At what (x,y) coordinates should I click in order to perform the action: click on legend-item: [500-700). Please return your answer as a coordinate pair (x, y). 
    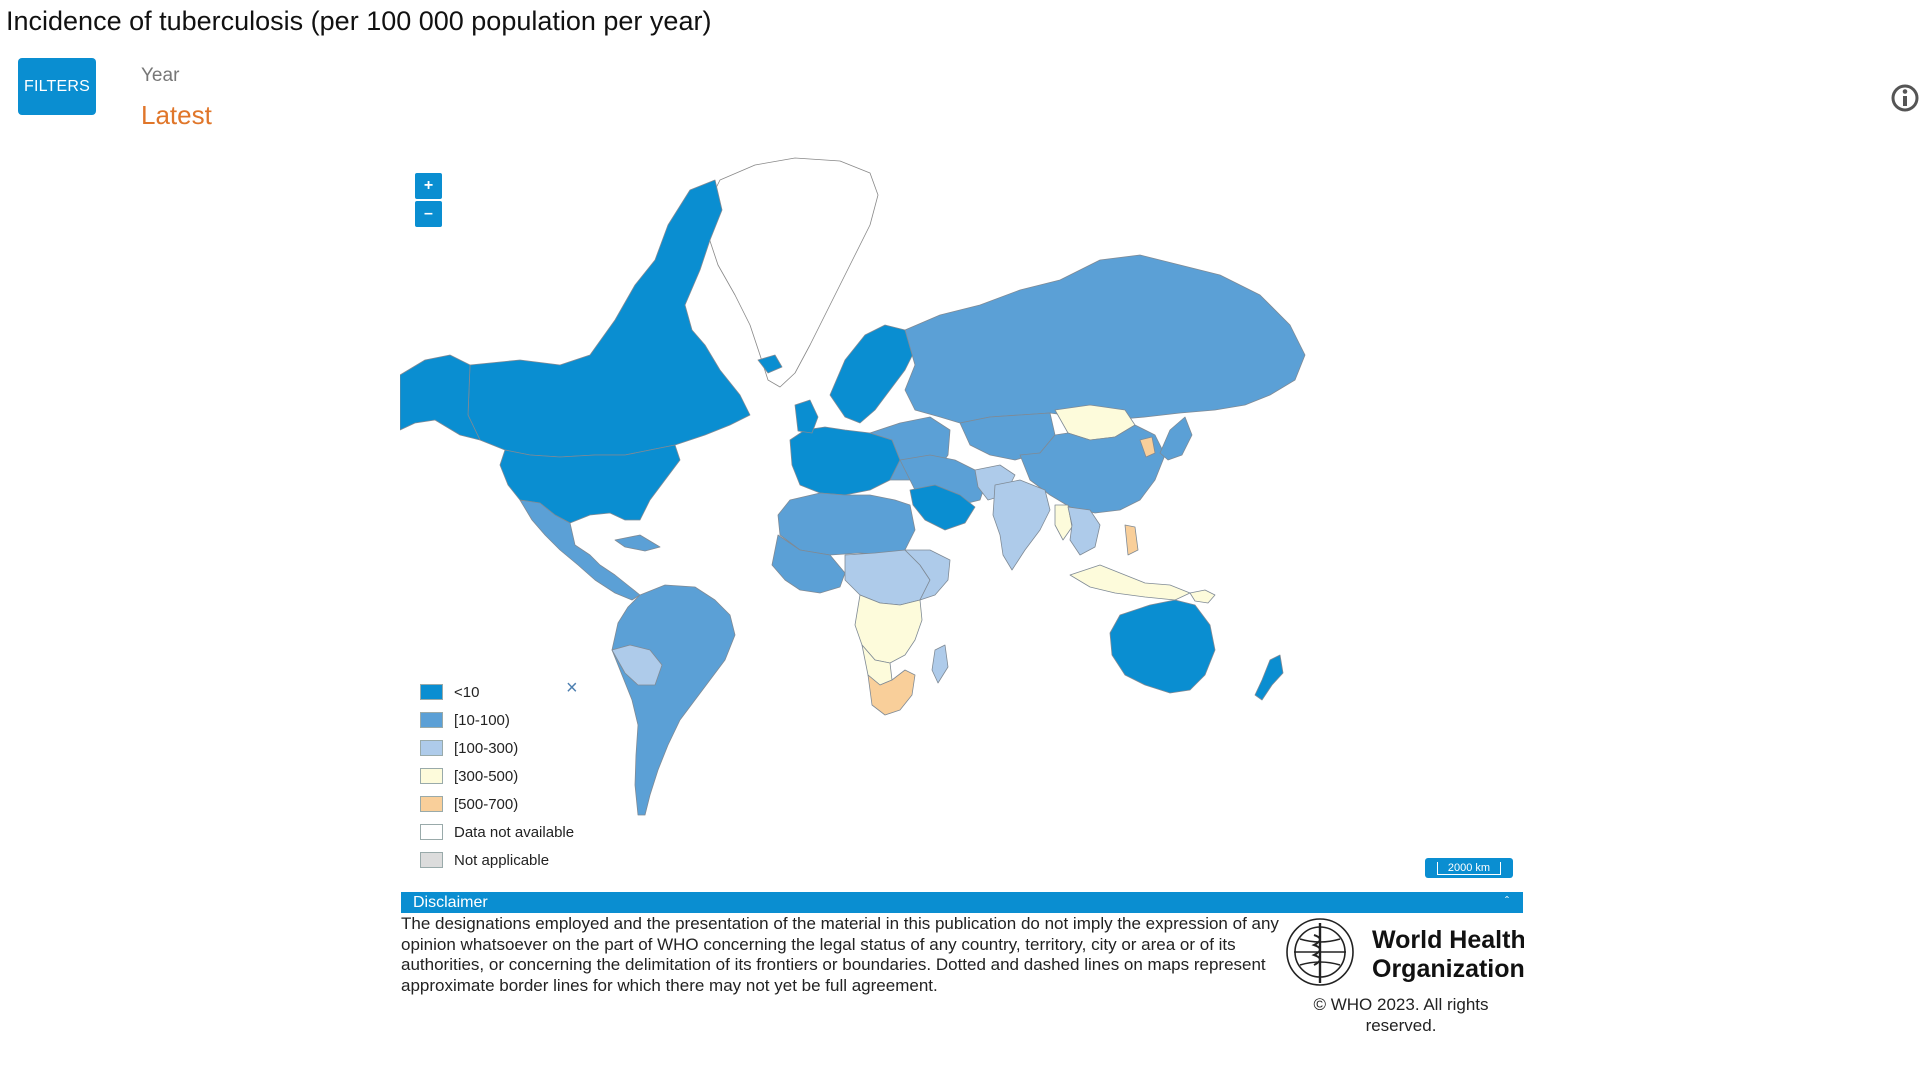
    Looking at the image, I should click on (505, 804).